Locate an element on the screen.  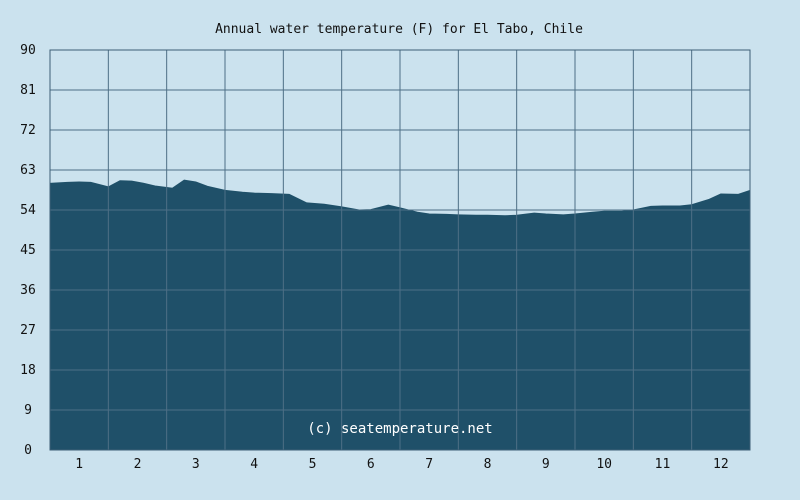
y-tick-label: 27 is located at coordinates (28, 330).